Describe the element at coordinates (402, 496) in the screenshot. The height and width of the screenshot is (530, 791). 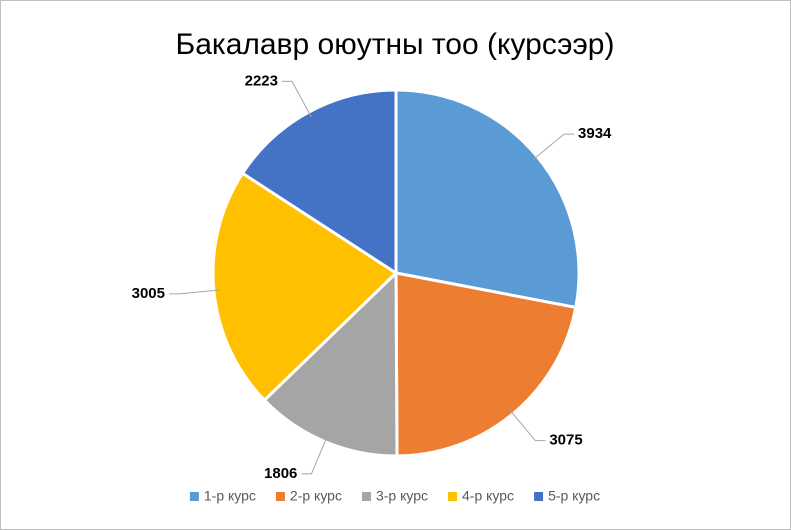
I see `legend-label: 3-р курс` at that location.